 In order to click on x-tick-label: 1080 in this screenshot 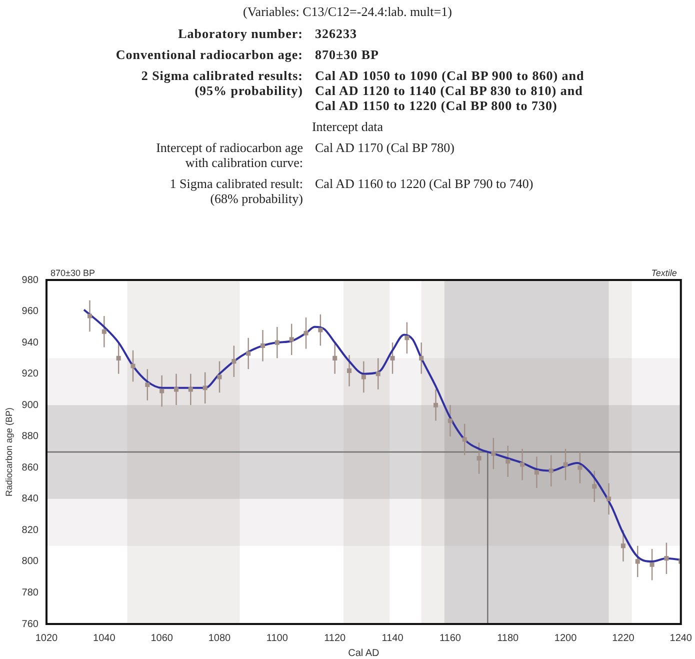, I will do `click(220, 638)`.